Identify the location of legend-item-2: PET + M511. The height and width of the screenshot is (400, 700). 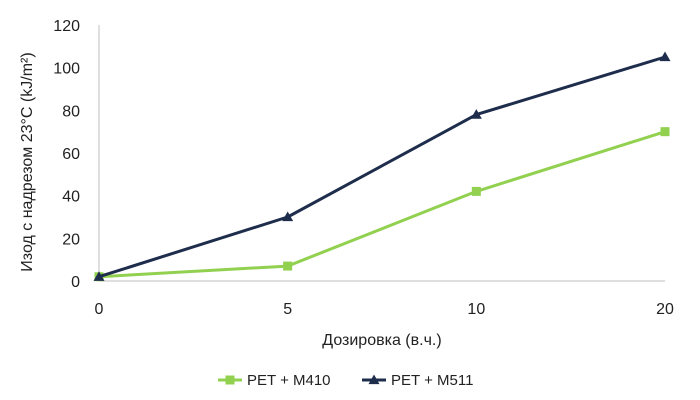
(417, 380).